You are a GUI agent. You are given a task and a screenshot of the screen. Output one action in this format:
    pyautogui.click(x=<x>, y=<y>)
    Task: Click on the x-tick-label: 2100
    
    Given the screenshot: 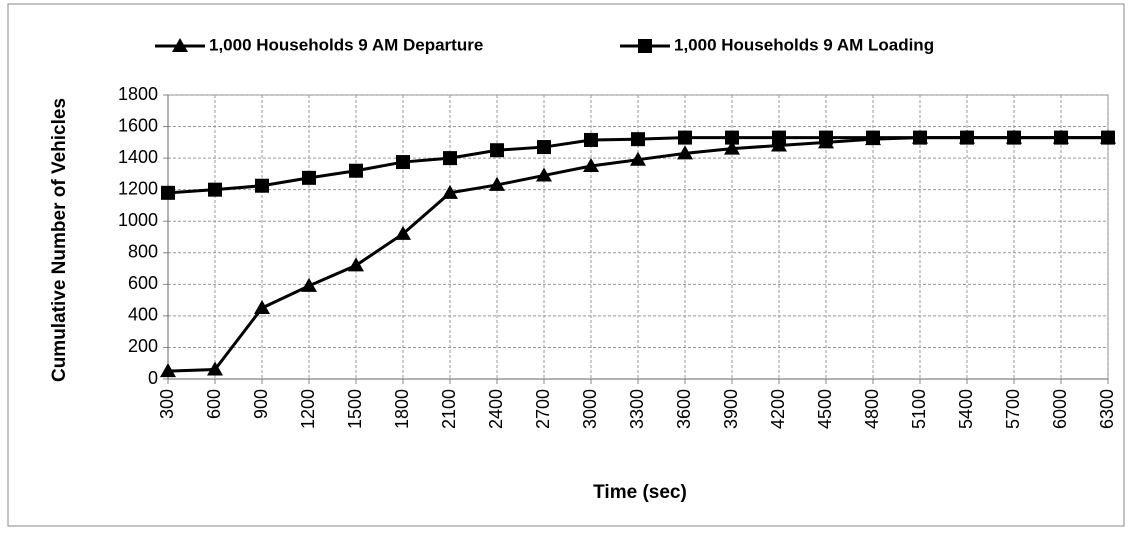 What is the action you would take?
    pyautogui.click(x=449, y=409)
    